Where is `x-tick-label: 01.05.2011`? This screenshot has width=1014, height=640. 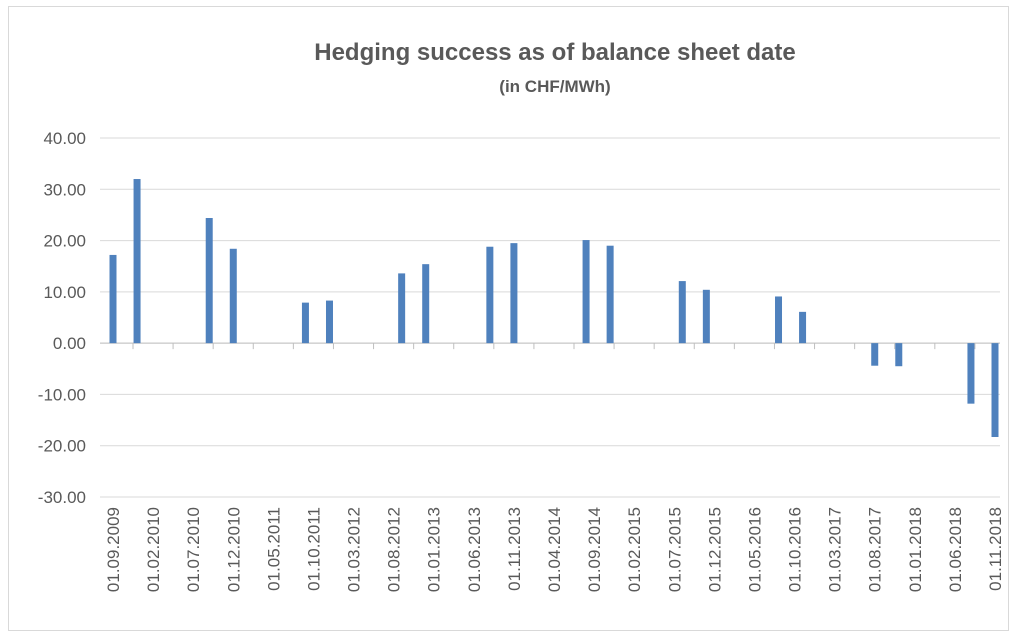
x-tick-label: 01.05.2011 is located at coordinates (273, 549).